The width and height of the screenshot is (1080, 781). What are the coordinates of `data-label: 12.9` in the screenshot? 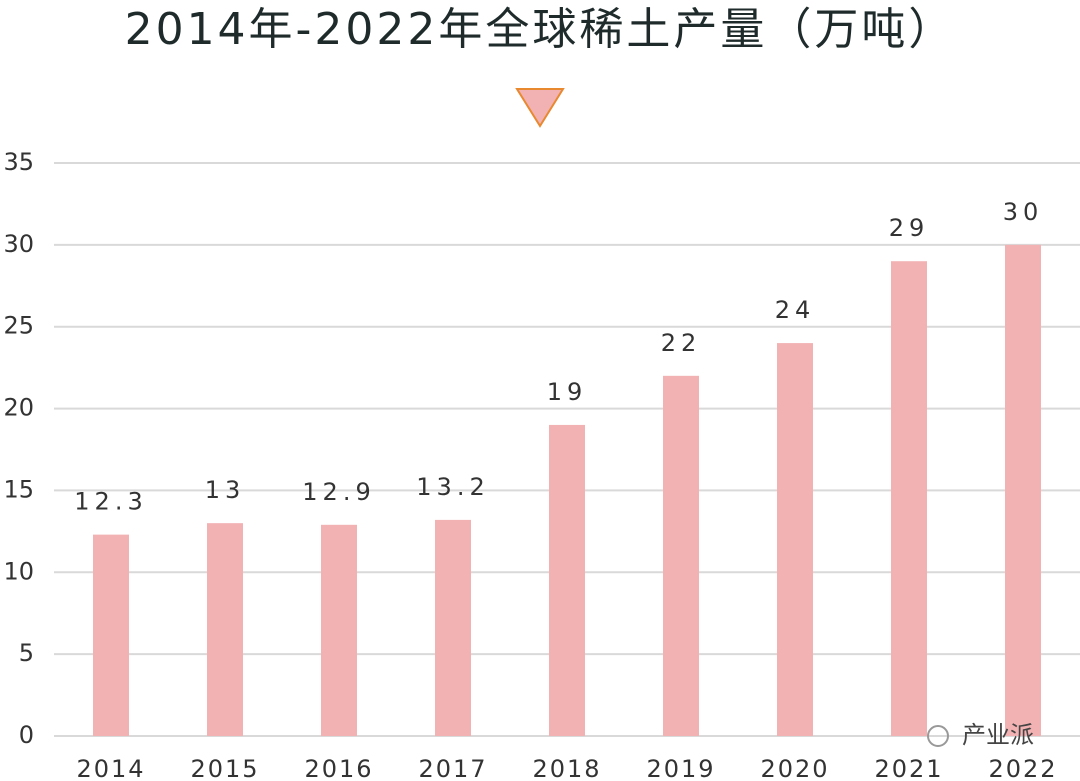 It's located at (338, 492).